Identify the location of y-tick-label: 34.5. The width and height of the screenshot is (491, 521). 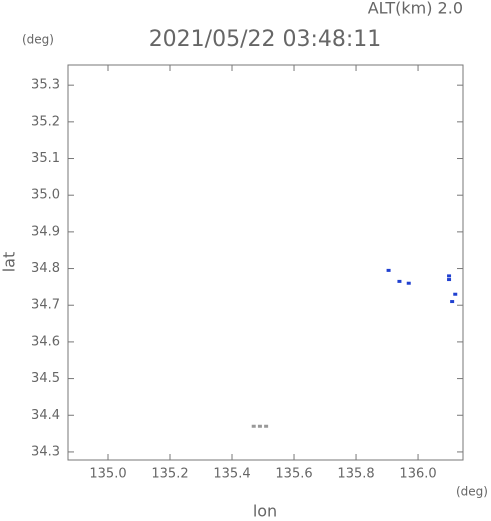
(45, 378).